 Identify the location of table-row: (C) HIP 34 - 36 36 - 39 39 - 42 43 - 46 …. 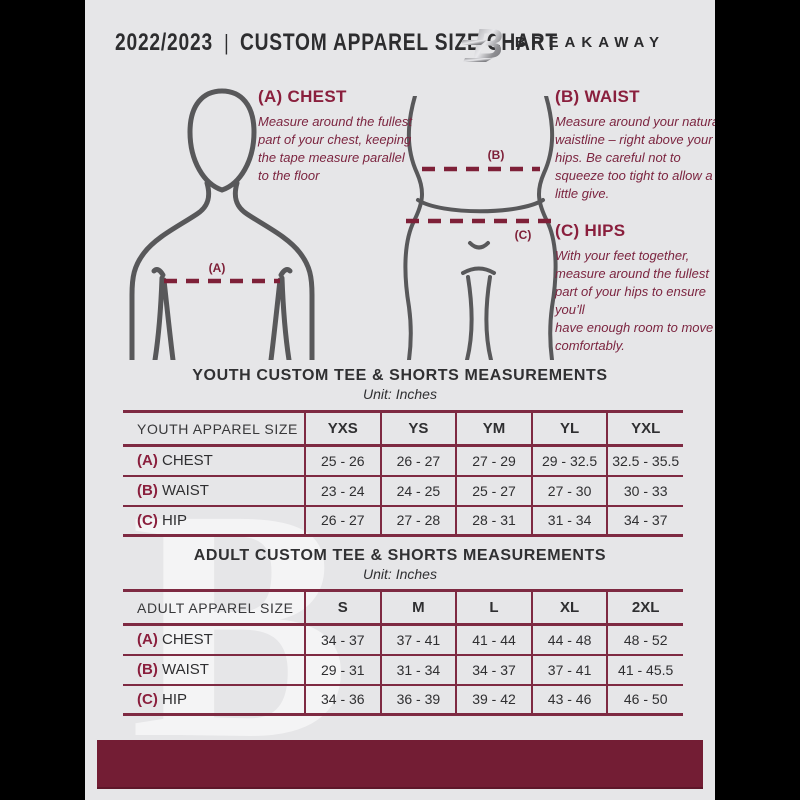
(403, 699).